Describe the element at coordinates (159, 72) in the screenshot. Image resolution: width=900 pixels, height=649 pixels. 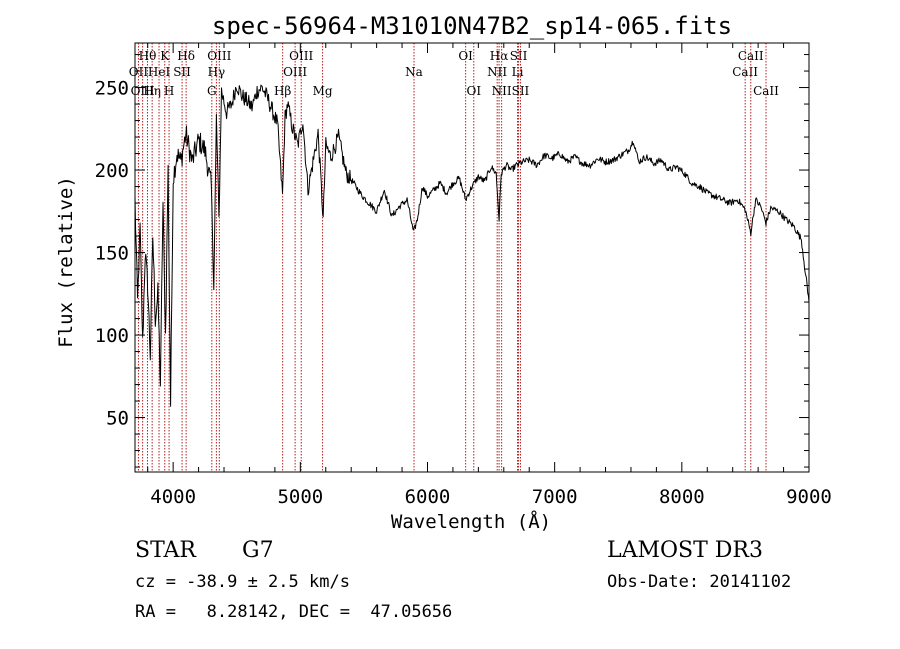
I see `line-label: HeI` at that location.